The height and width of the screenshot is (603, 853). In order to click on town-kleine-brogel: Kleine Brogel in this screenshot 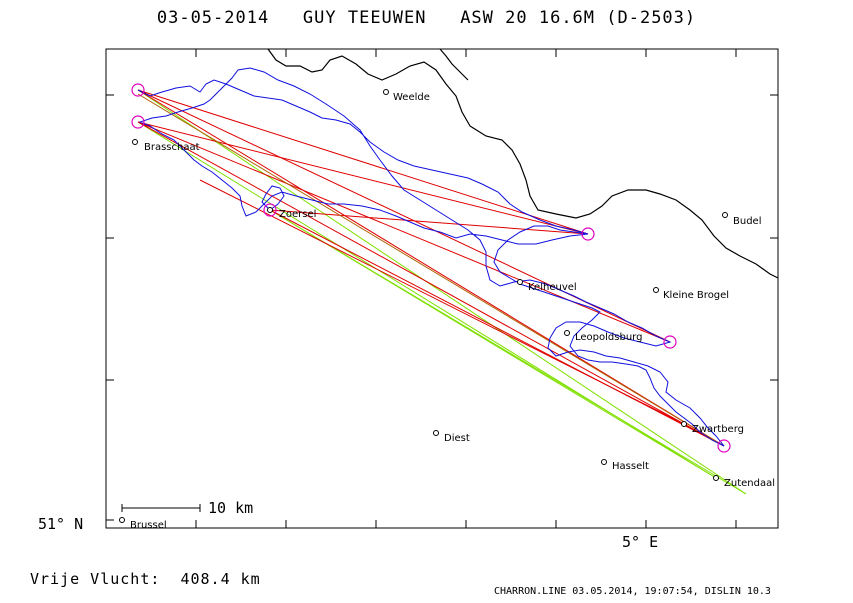, I will do `click(691, 294)`.